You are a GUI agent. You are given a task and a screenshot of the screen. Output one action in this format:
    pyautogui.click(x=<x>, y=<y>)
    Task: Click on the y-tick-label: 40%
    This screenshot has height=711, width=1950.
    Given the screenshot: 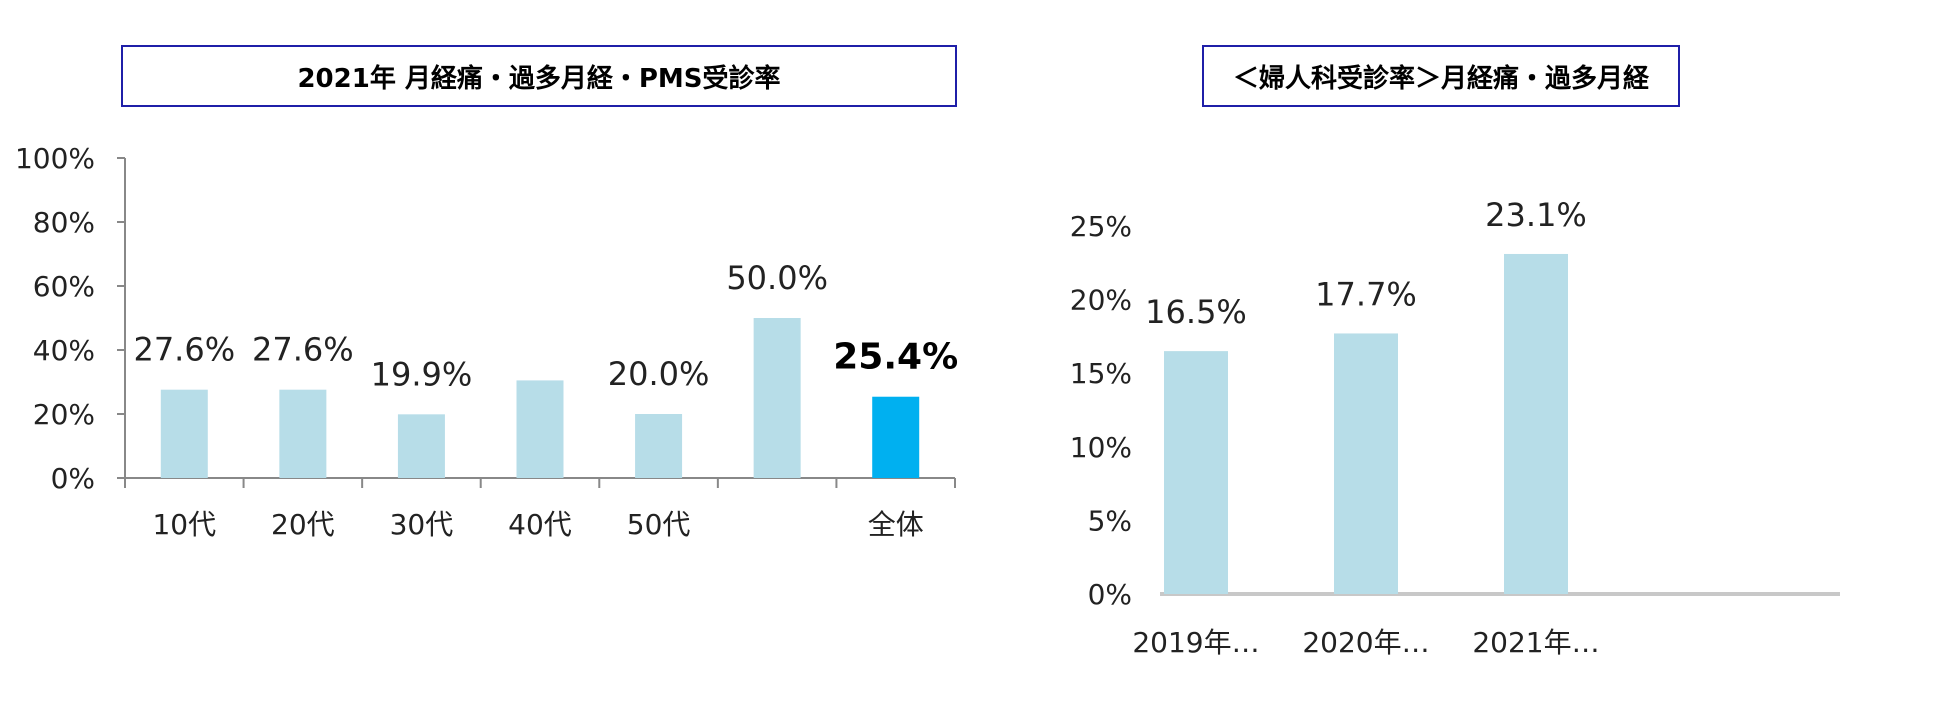 What is the action you would take?
    pyautogui.click(x=64, y=350)
    